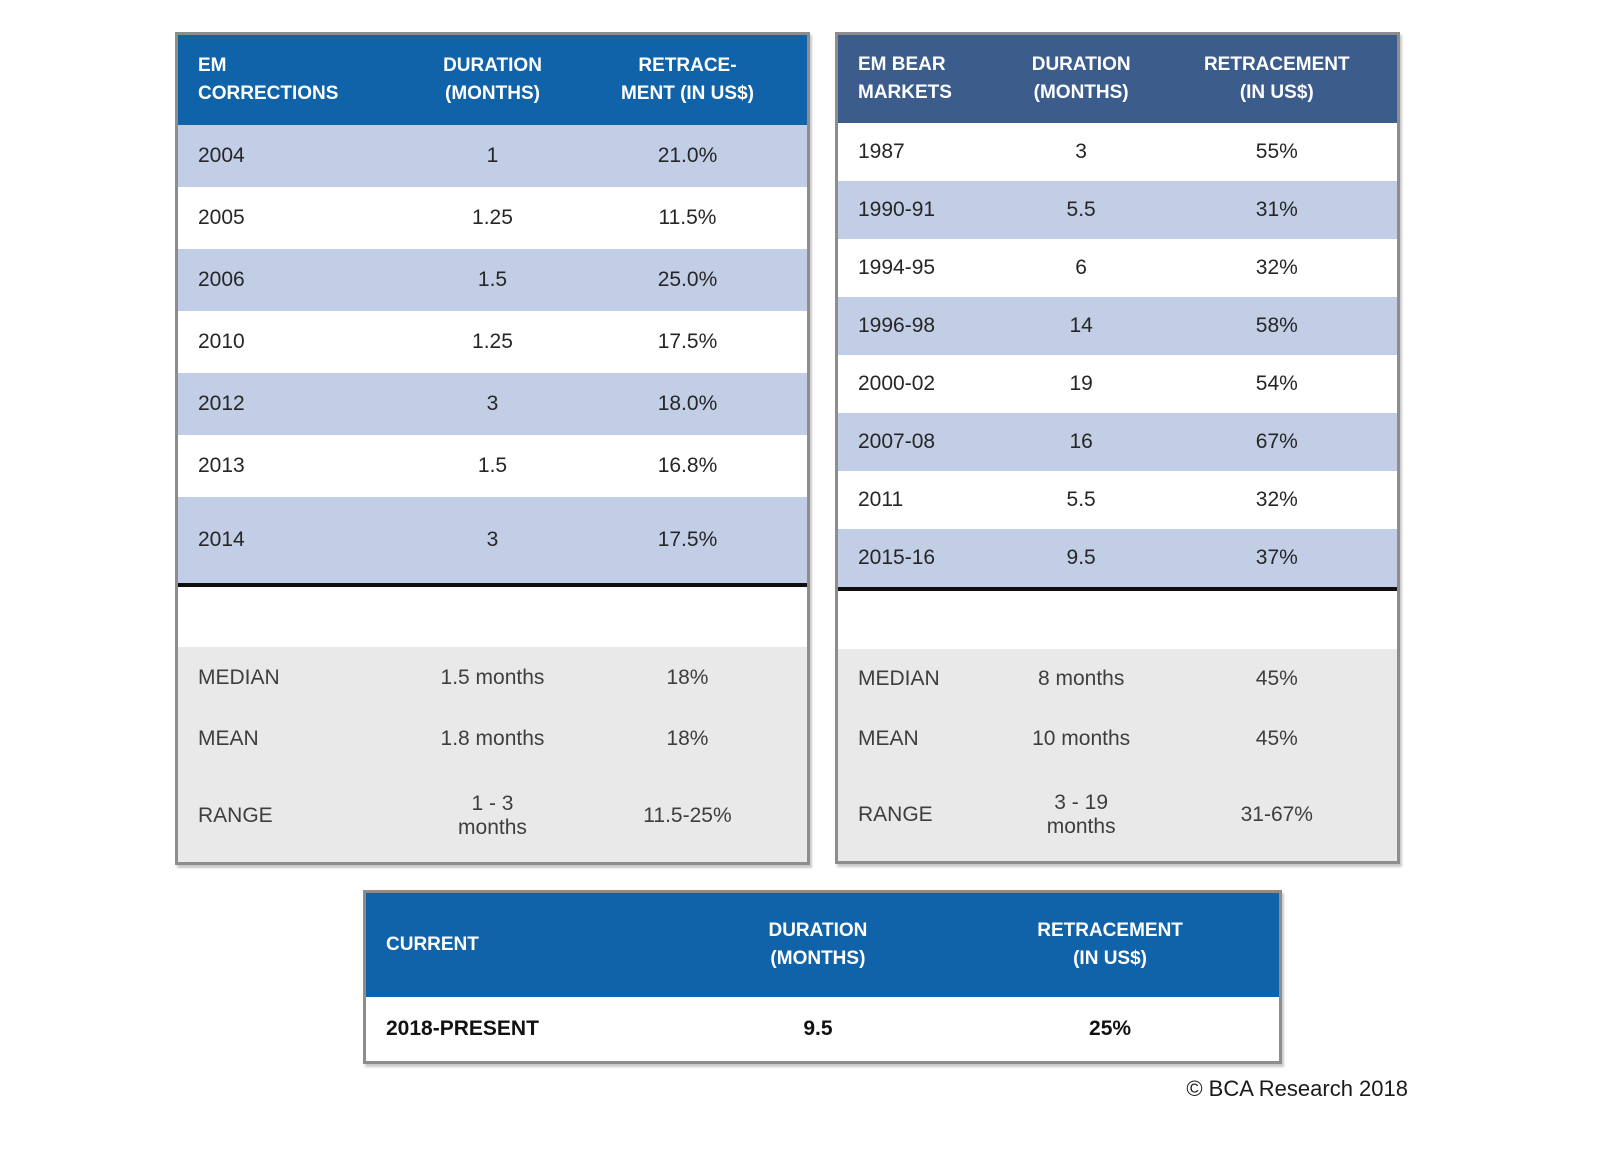 The height and width of the screenshot is (1150, 1600). I want to click on em-bear-markets-header-title: EM BEAR MARKETS, so click(905, 78).